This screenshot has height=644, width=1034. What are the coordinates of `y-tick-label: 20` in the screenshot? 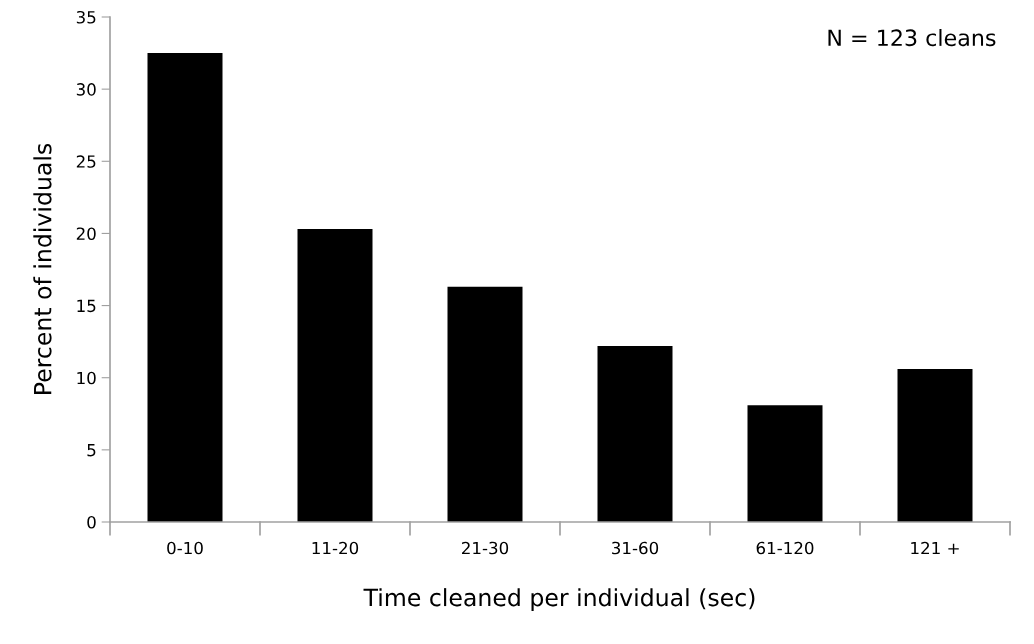 It's located at (86, 233).